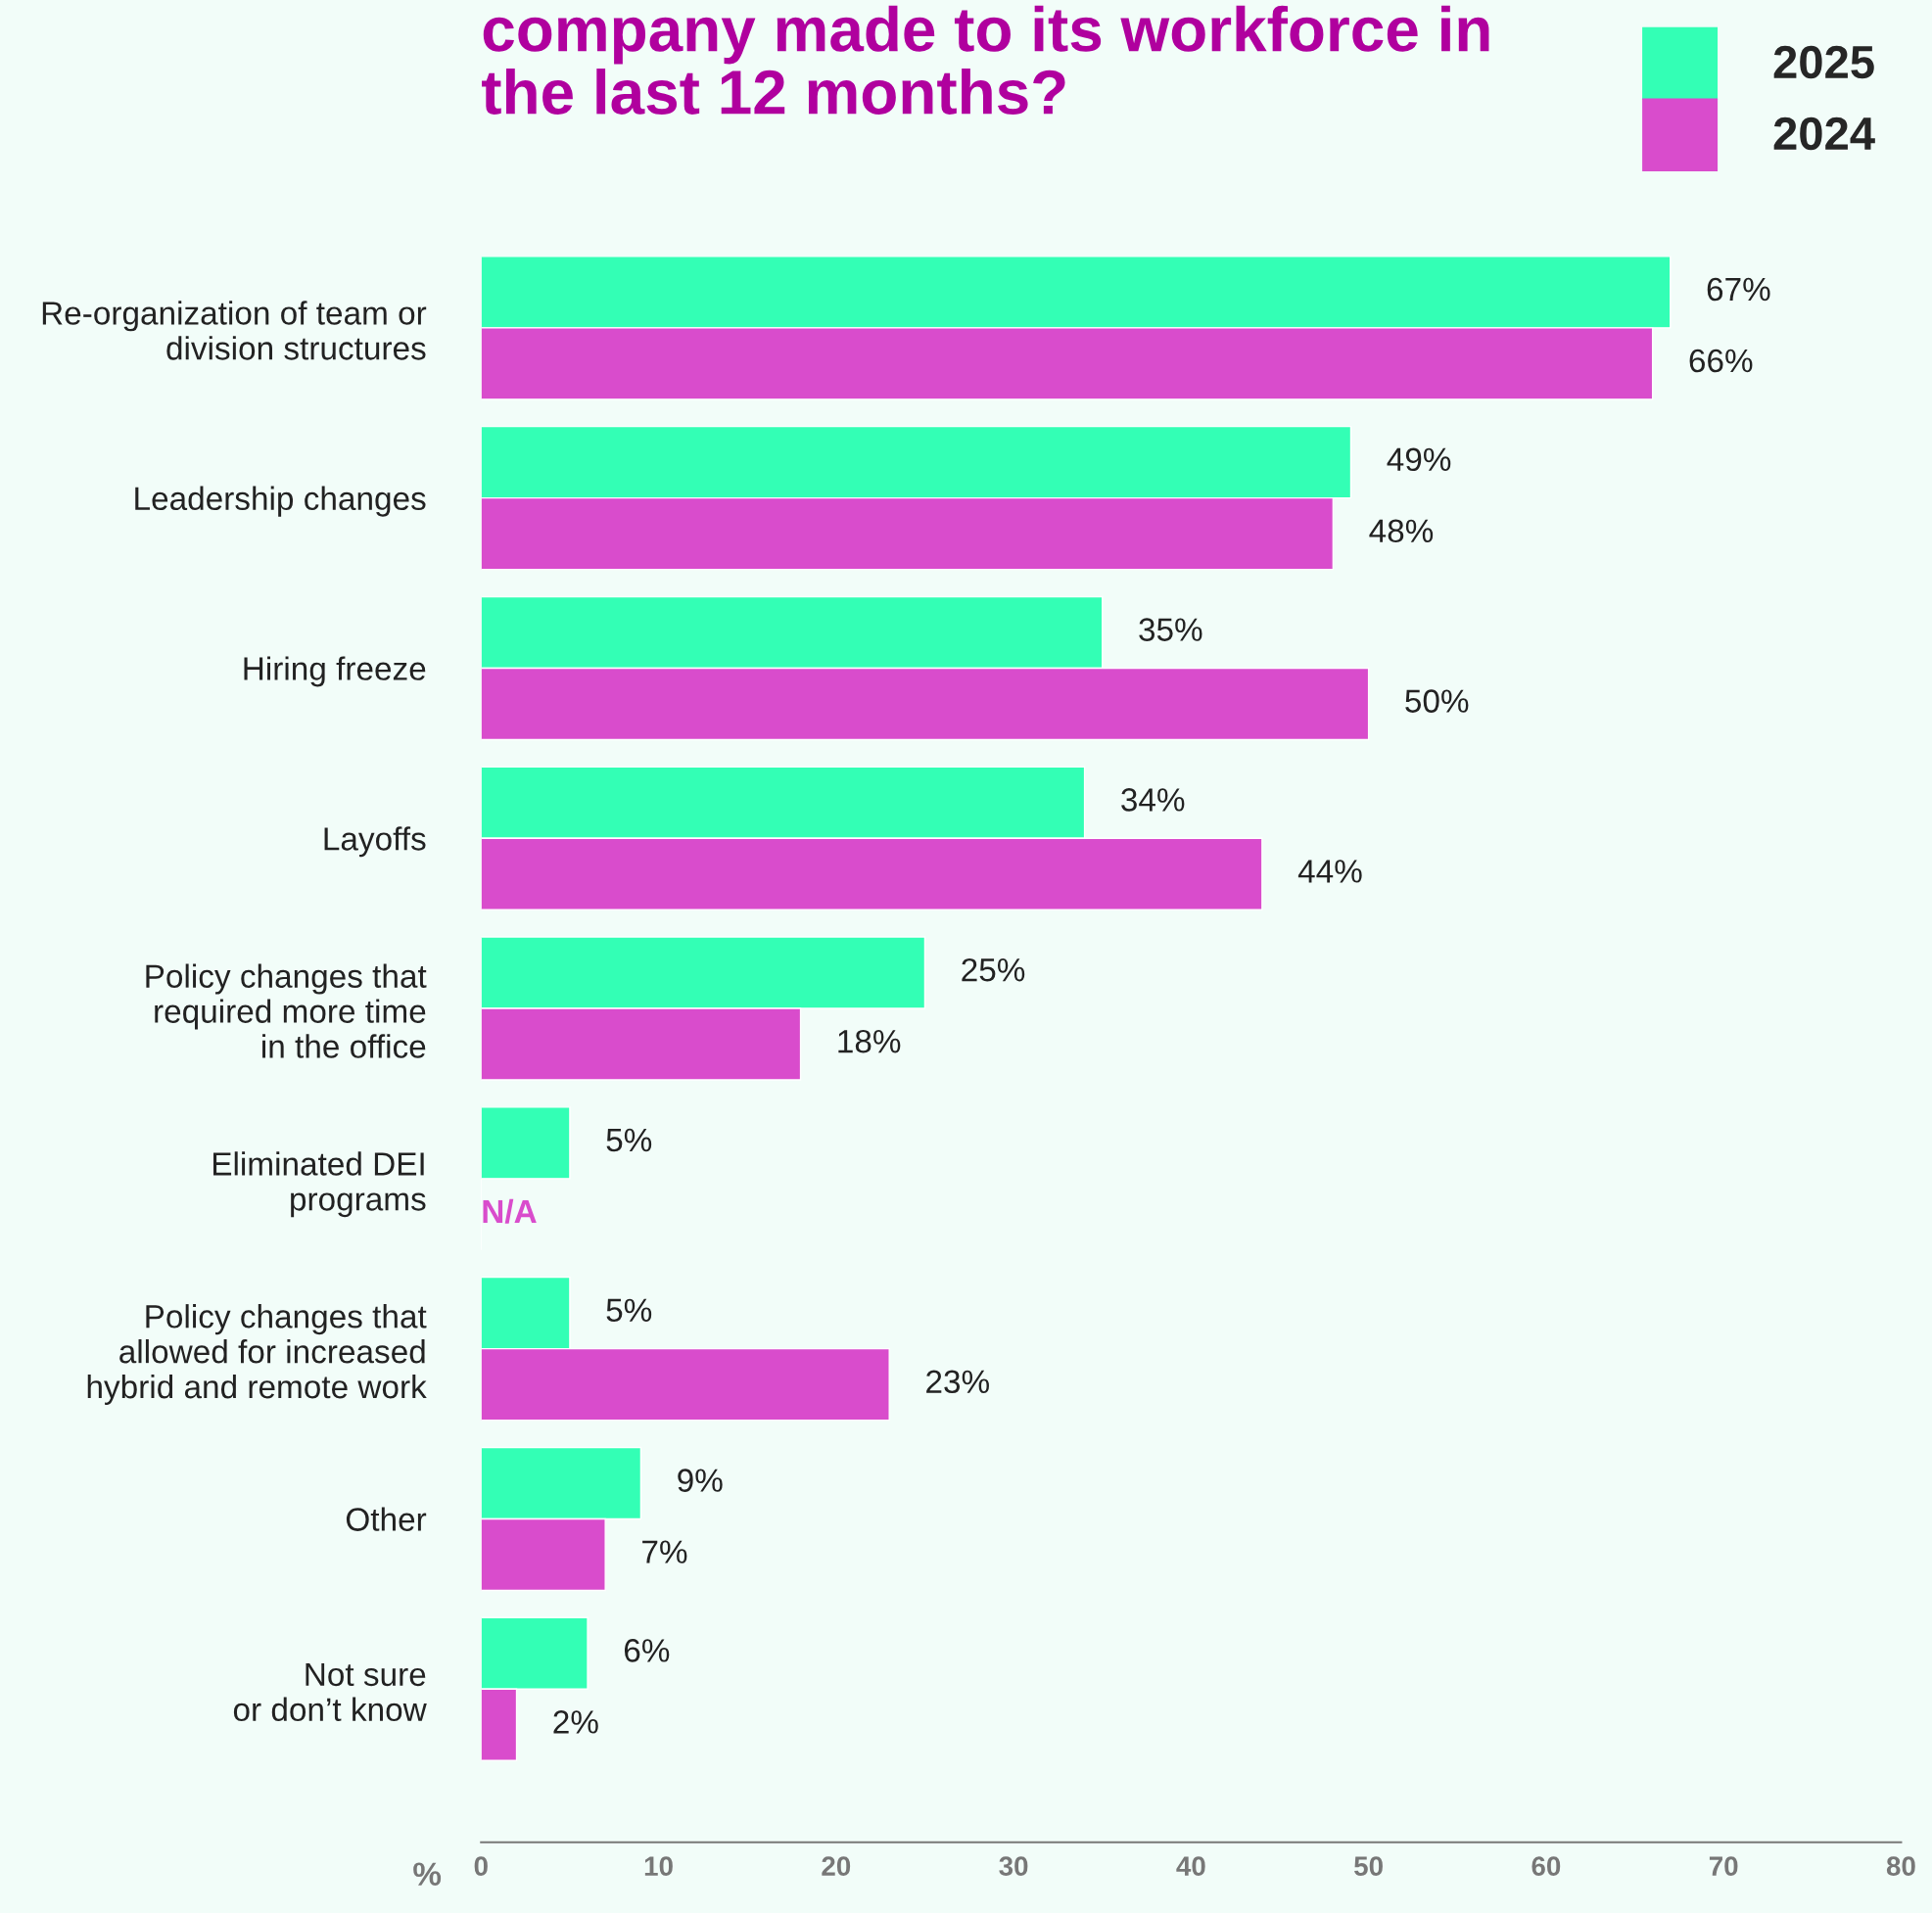 Image resolution: width=1932 pixels, height=1913 pixels. Describe the element at coordinates (1401, 531) in the screenshot. I see `data-label: 48%` at that location.